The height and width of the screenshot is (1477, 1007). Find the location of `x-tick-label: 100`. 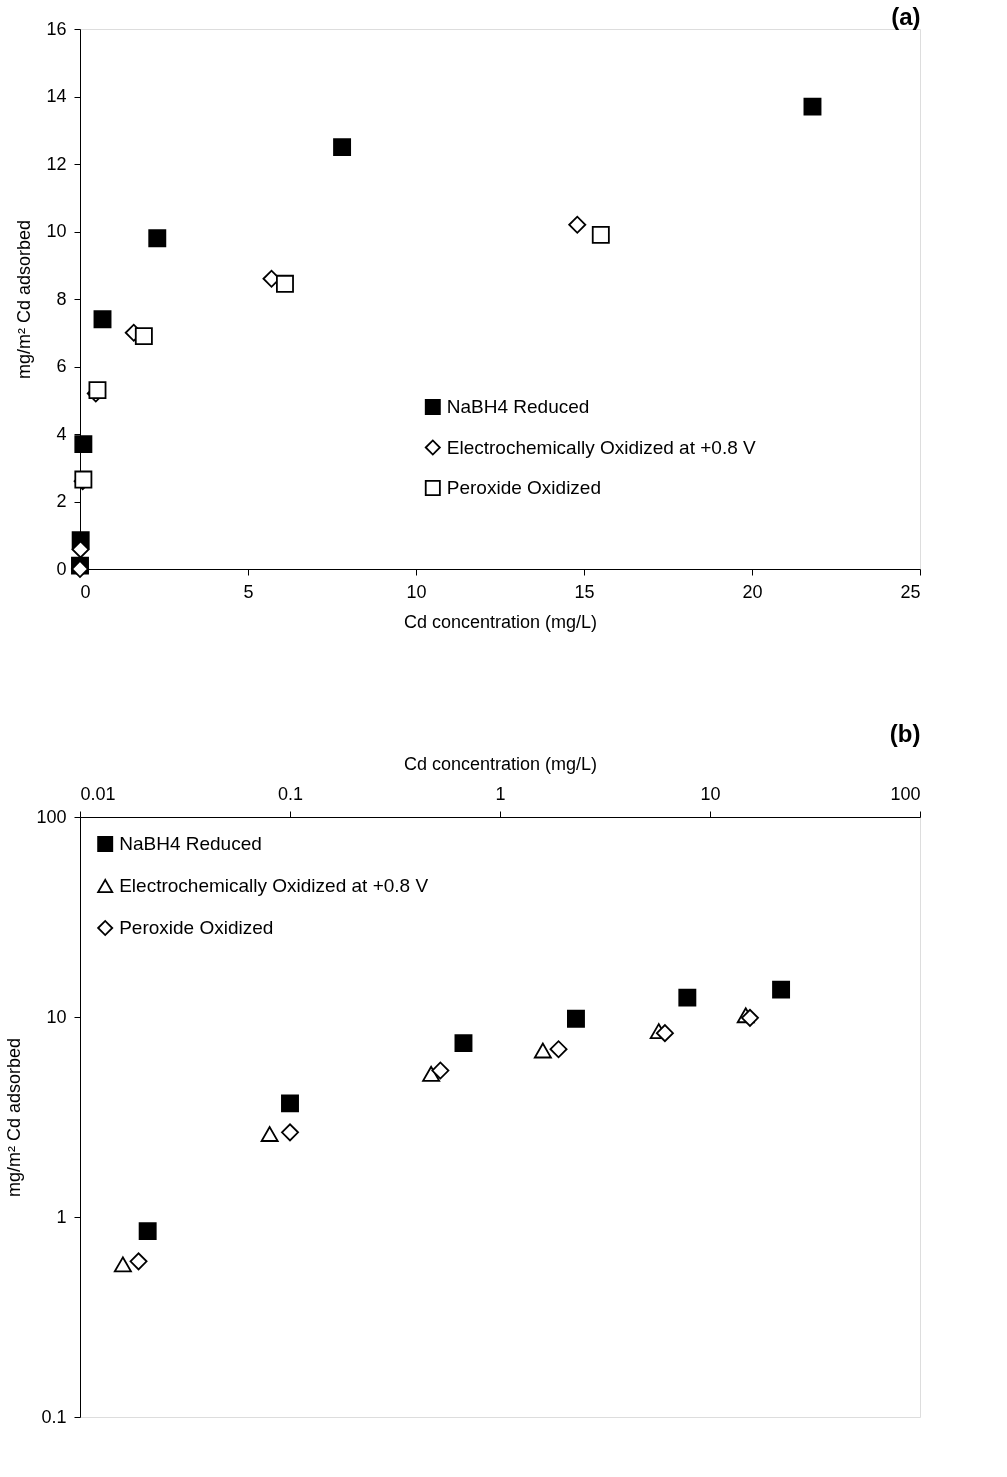

x-tick-label: 100 is located at coordinates (905, 793).